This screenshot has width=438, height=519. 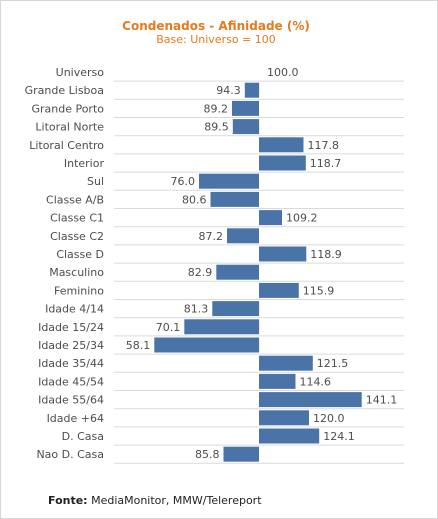 I want to click on category-label-grande-lisboa: Grande Lisboa, so click(x=64, y=90).